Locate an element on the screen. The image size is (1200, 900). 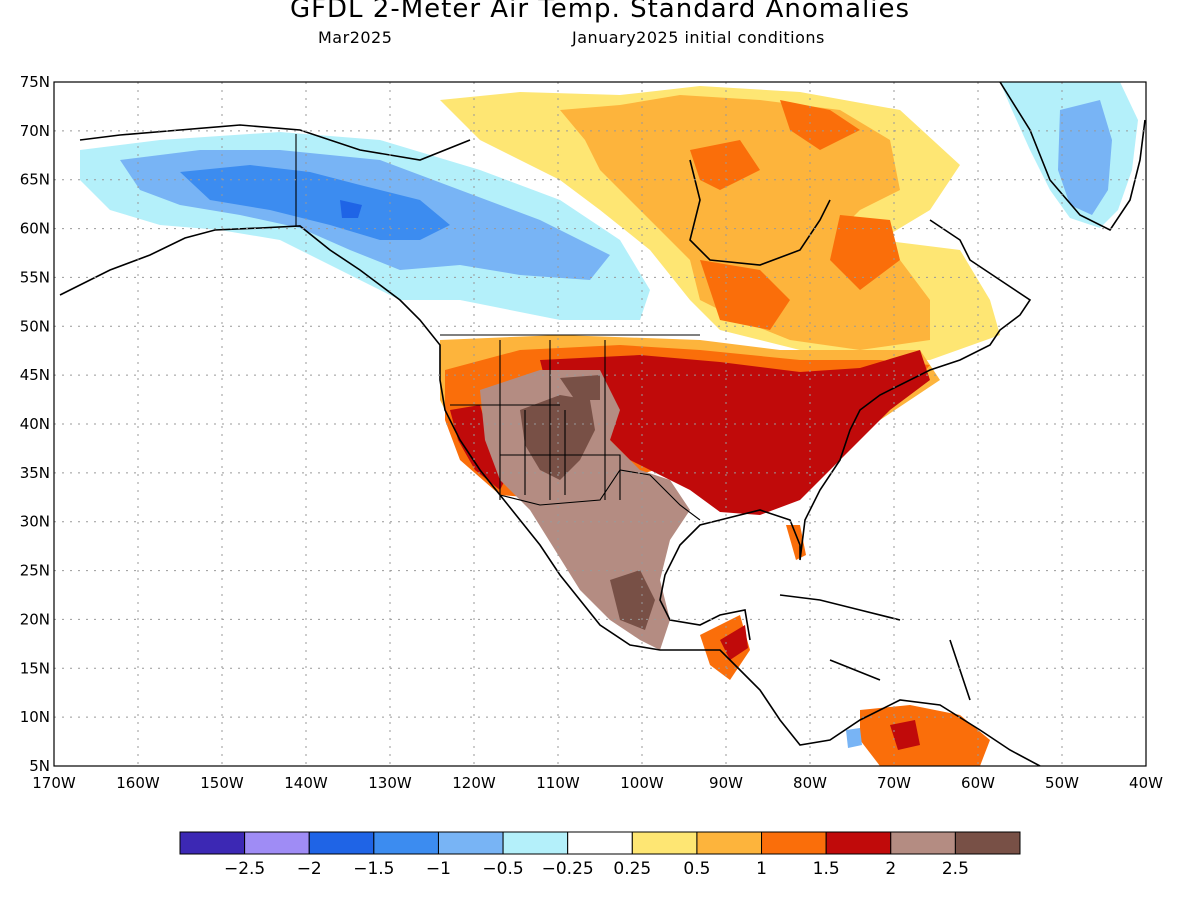
lat-tick-label: 45N is located at coordinates (35, 375).